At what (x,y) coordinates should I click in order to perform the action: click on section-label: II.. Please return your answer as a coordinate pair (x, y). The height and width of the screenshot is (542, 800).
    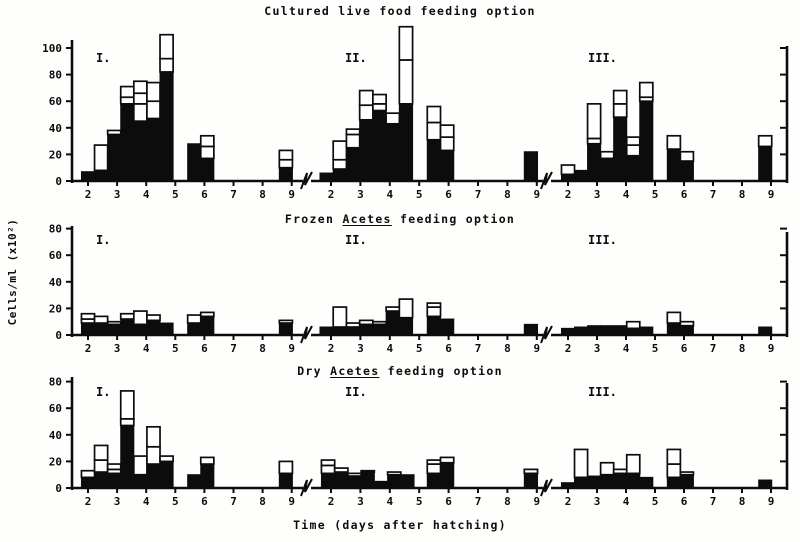
    Looking at the image, I should click on (356, 392).